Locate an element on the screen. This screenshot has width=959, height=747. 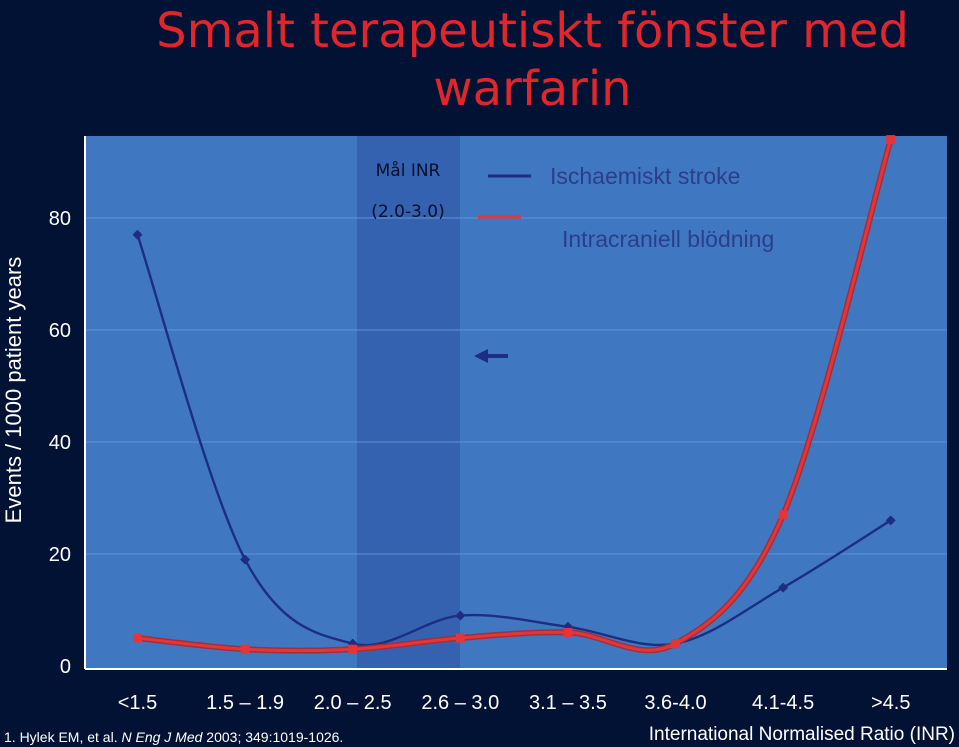
x-category-4: 2.6 – 3.0 is located at coordinates (460, 703).